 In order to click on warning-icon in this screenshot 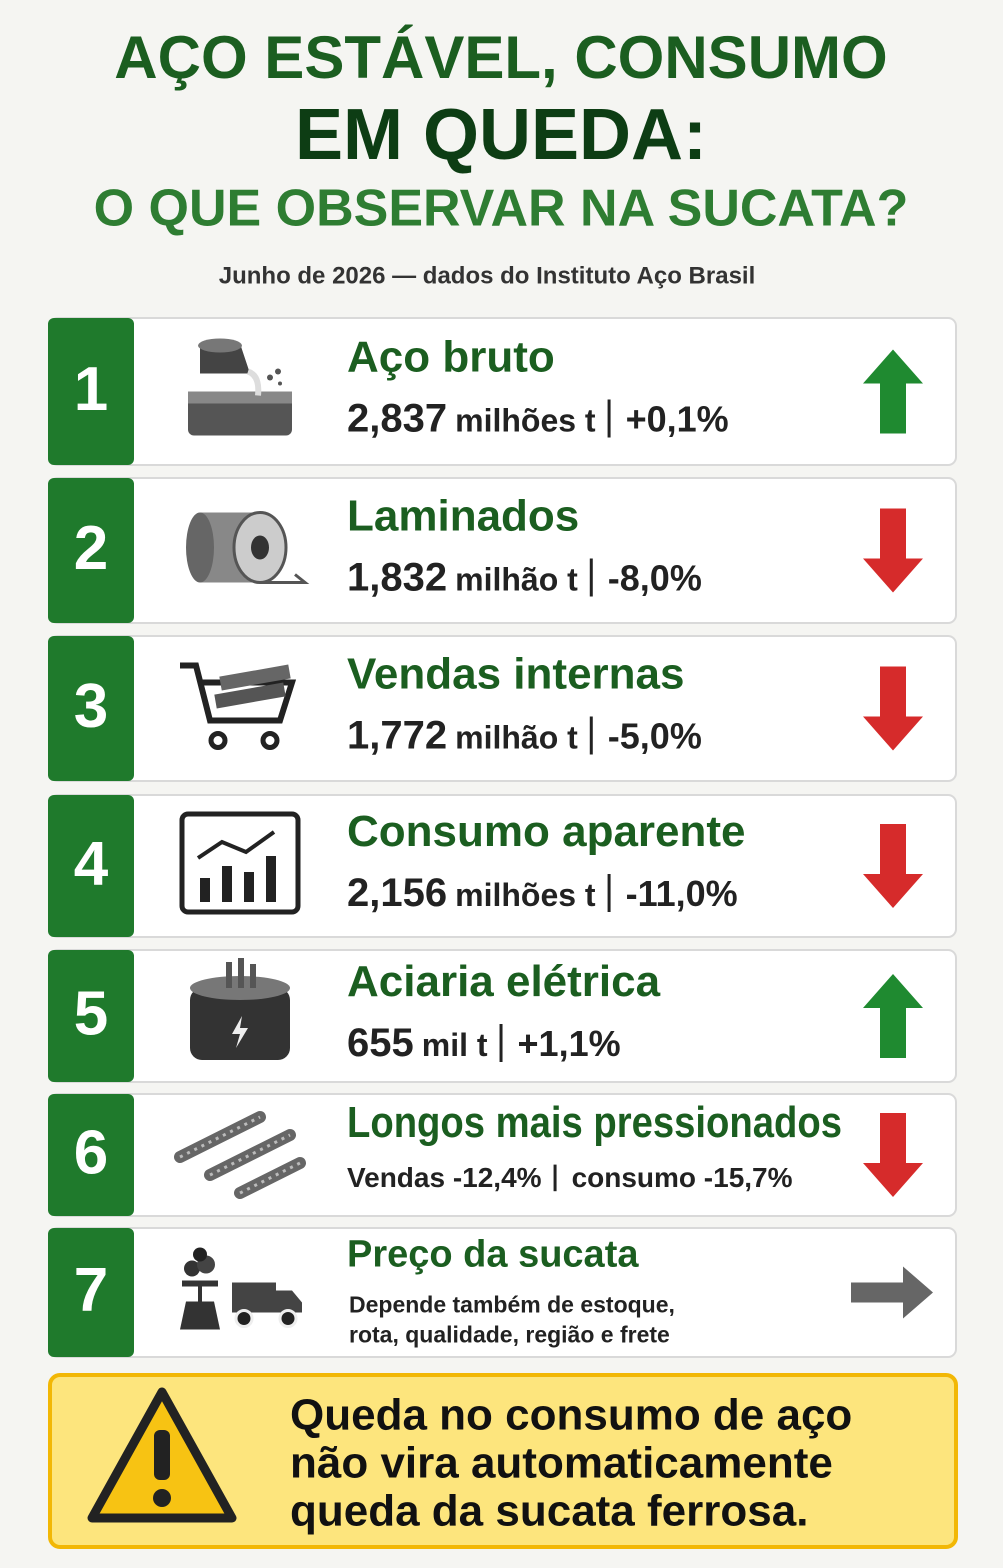, I will do `click(162, 1455)`.